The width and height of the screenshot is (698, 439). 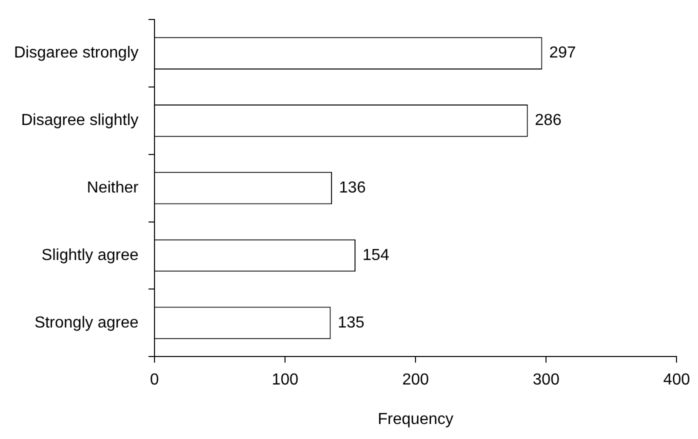 I want to click on data-label: 154, so click(x=376, y=255).